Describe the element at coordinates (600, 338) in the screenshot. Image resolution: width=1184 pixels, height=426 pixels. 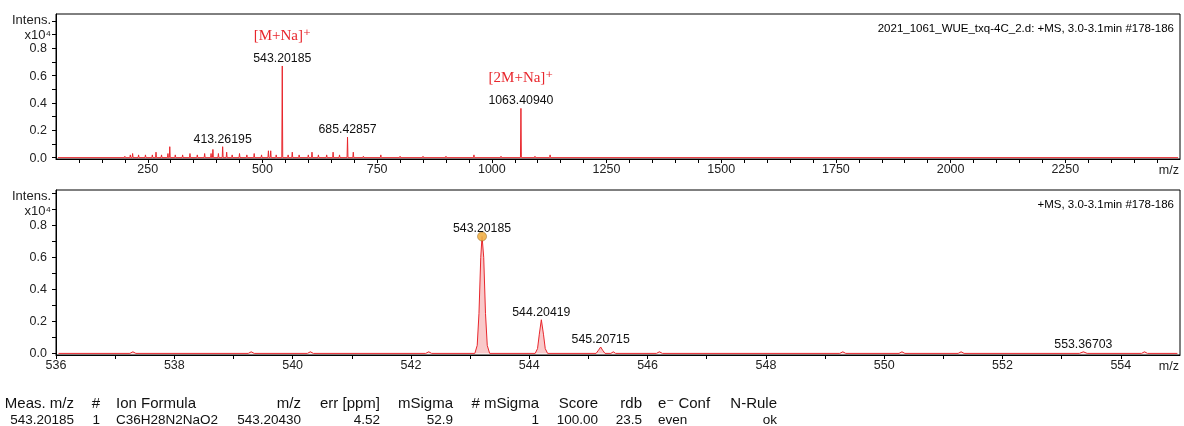
I see `annotation: 545.20715` at that location.